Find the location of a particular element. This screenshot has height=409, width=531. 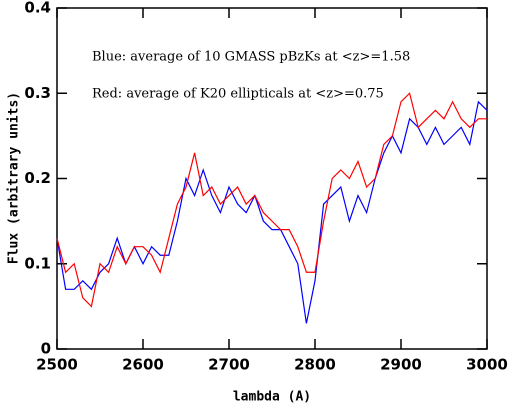

y-tick-label: 0.2 is located at coordinates (37, 178).